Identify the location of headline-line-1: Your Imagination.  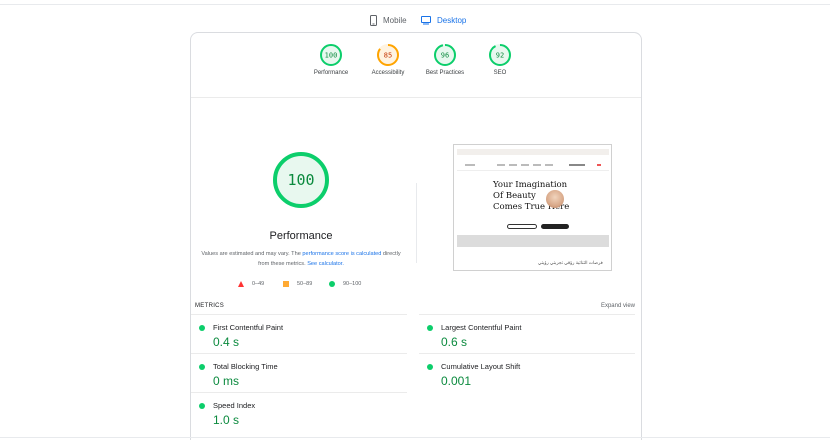
(530, 185).